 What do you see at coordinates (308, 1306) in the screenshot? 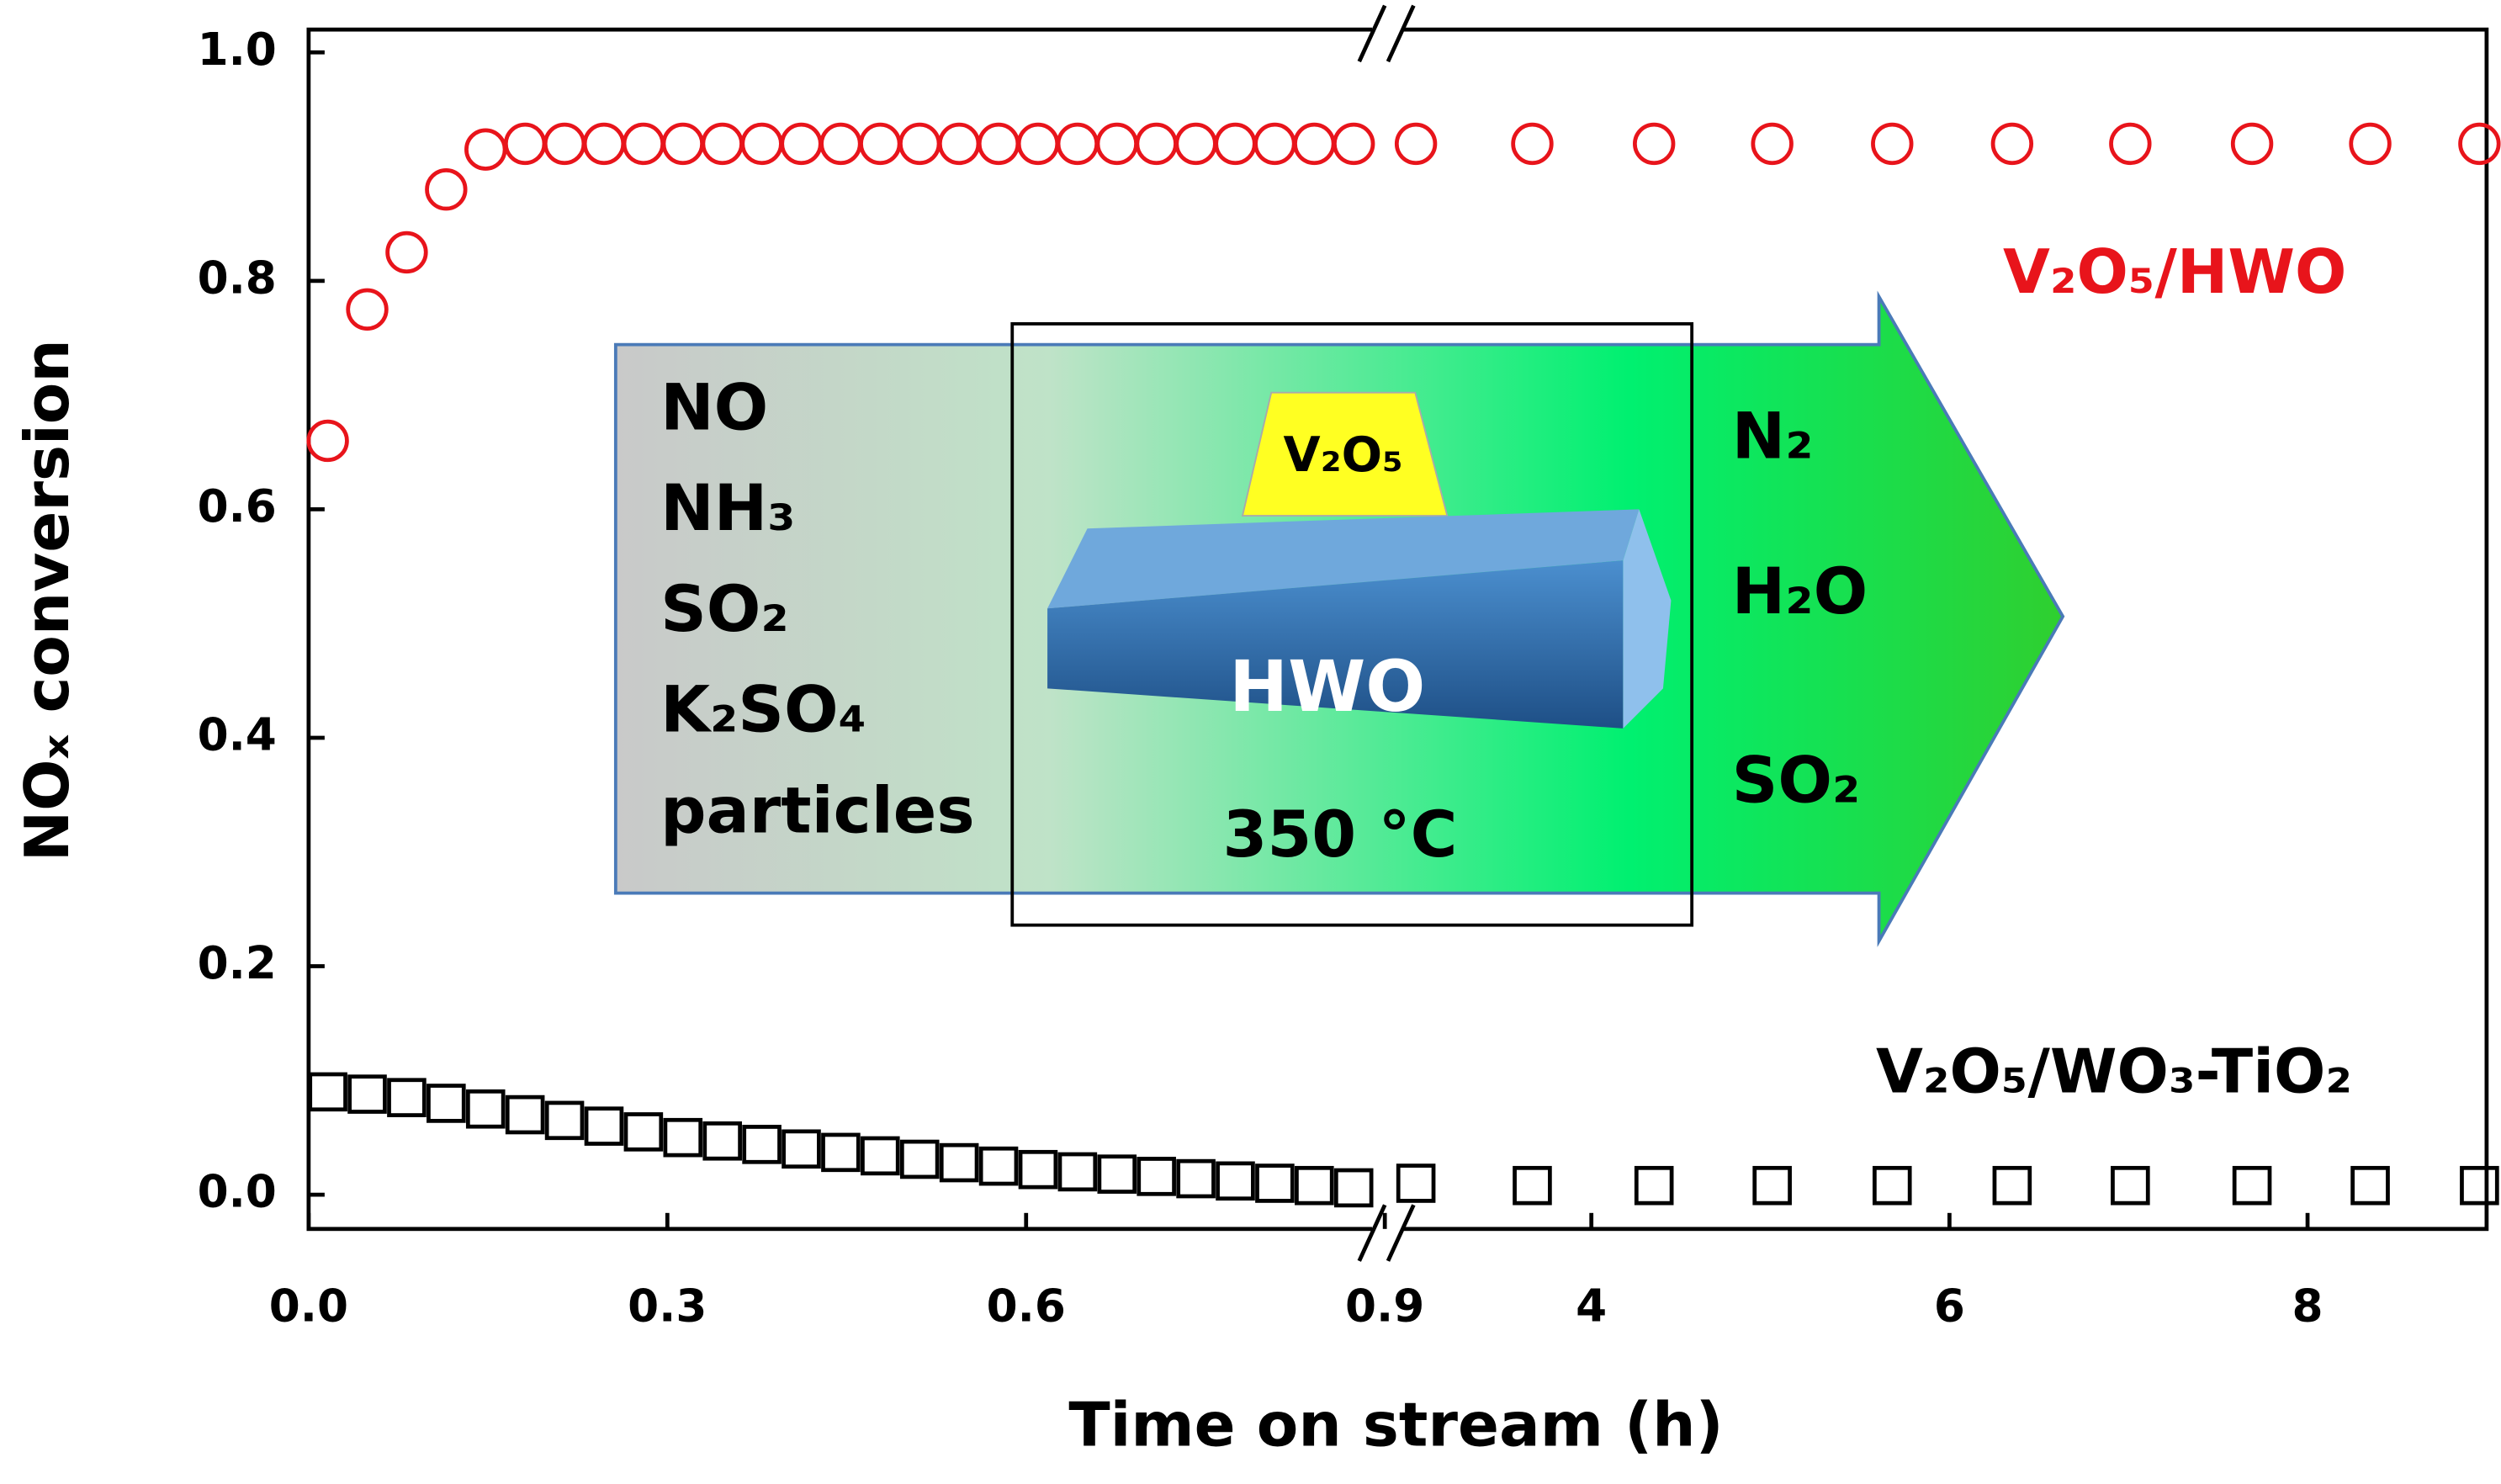
I see `x-tick-label: 0.0` at bounding box center [308, 1306].